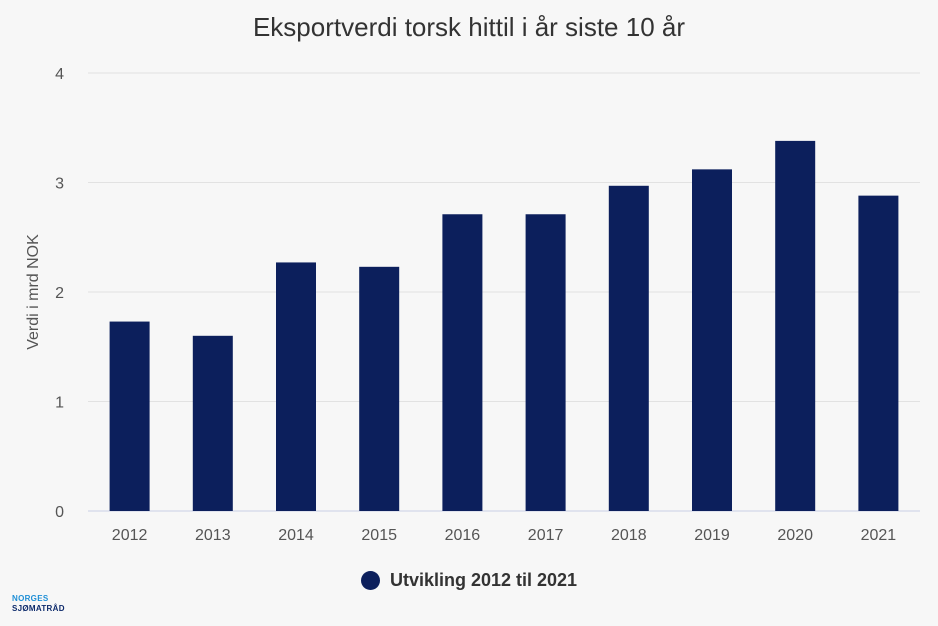 This screenshot has width=938, height=626. What do you see at coordinates (629, 535) in the screenshot?
I see `x-tick-label: 2018` at bounding box center [629, 535].